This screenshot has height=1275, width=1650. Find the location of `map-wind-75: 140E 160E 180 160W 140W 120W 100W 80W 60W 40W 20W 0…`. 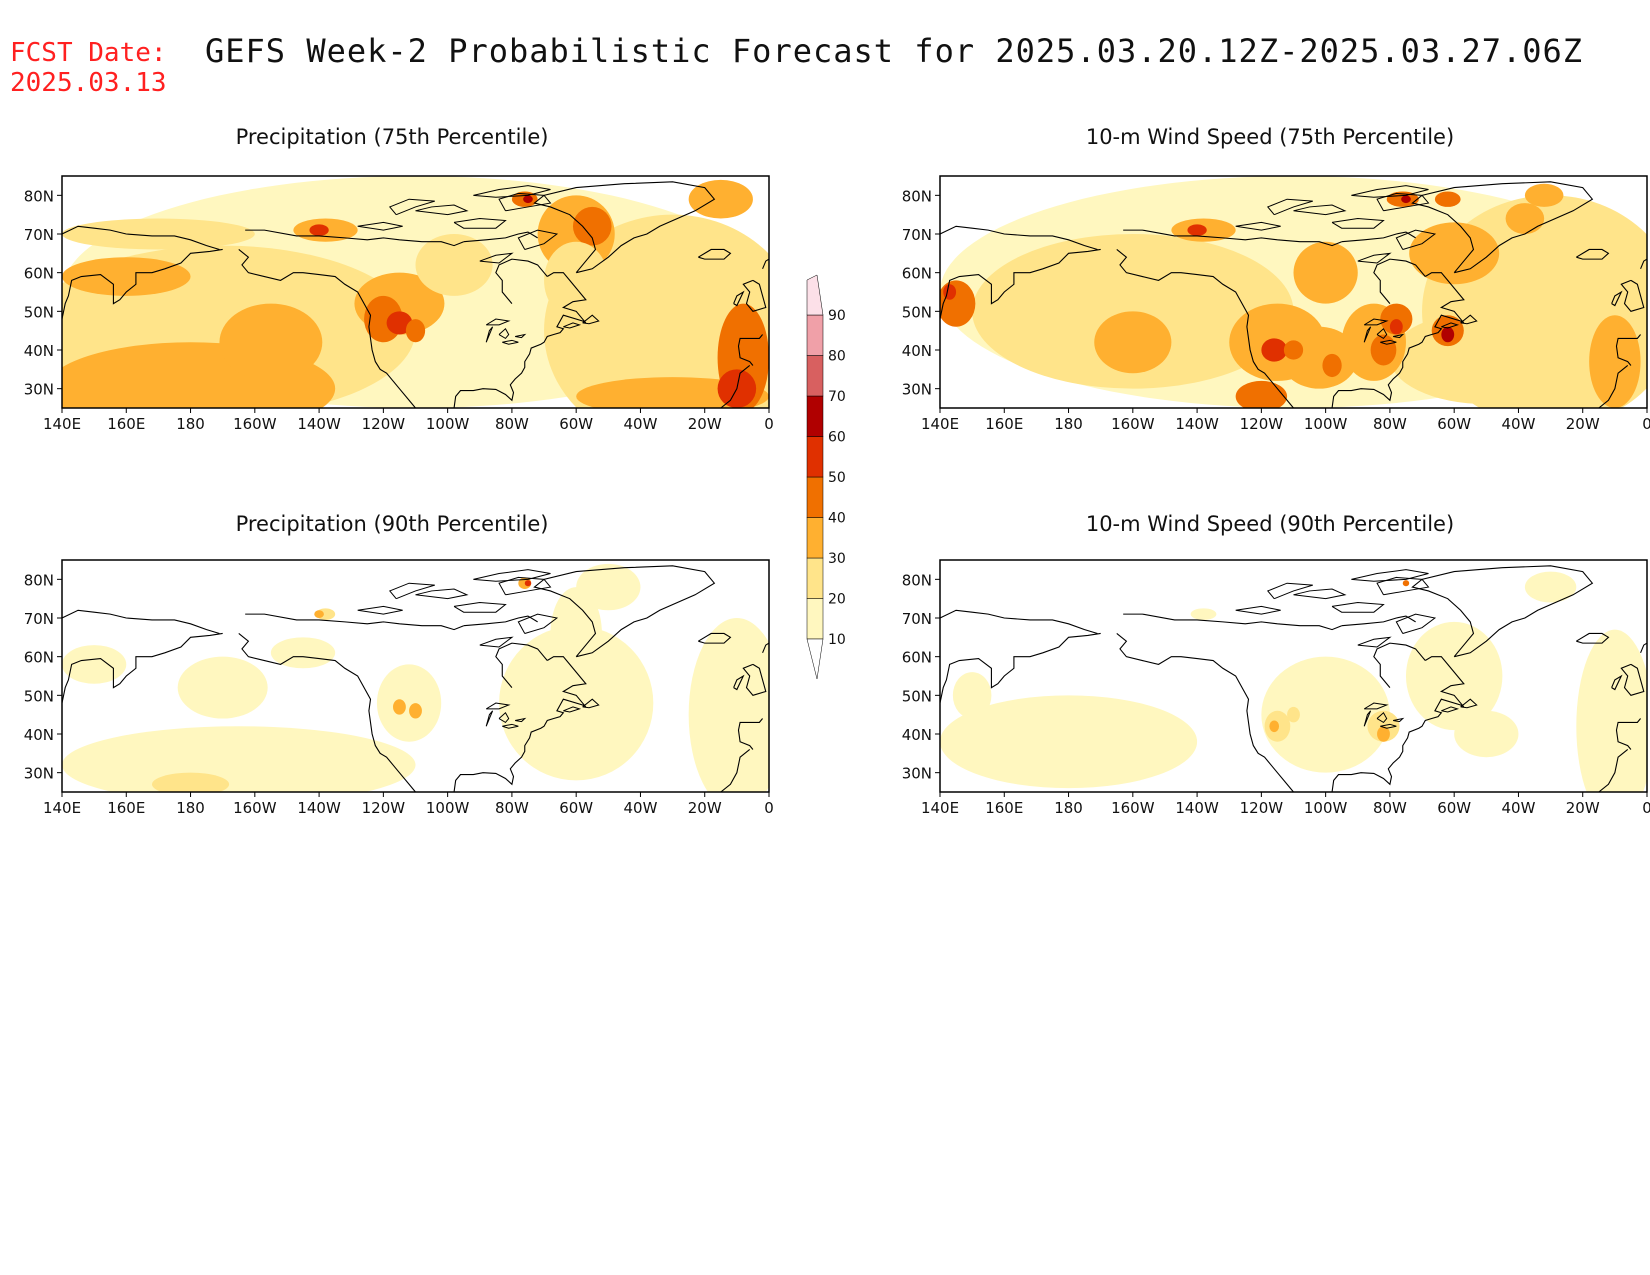

map-wind-75: 140E 160E 180 160W 140W 120W 100W 80W 60W 40W 20W 0… is located at coordinates (1276, 302).